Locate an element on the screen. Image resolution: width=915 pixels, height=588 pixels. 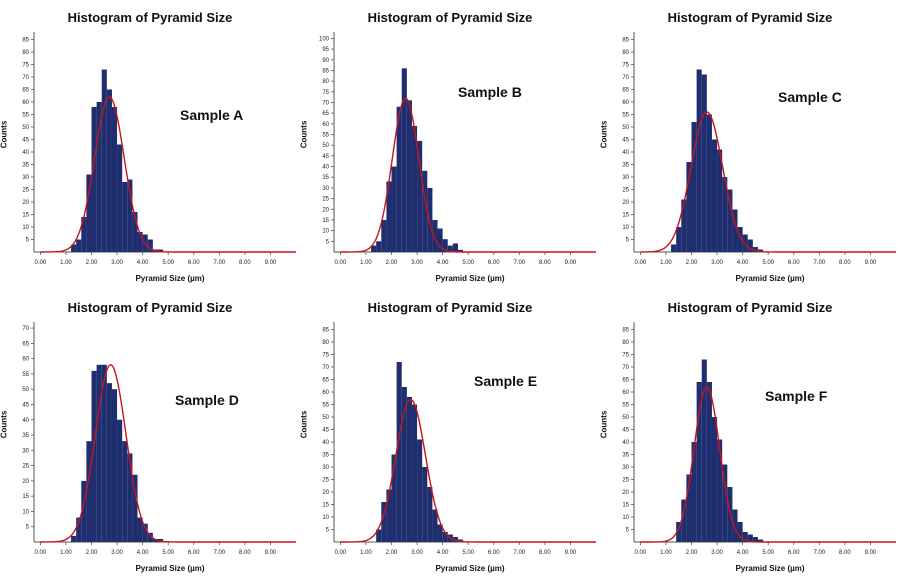
x-tick-label: 5.00 is located at coordinates (768, 263).